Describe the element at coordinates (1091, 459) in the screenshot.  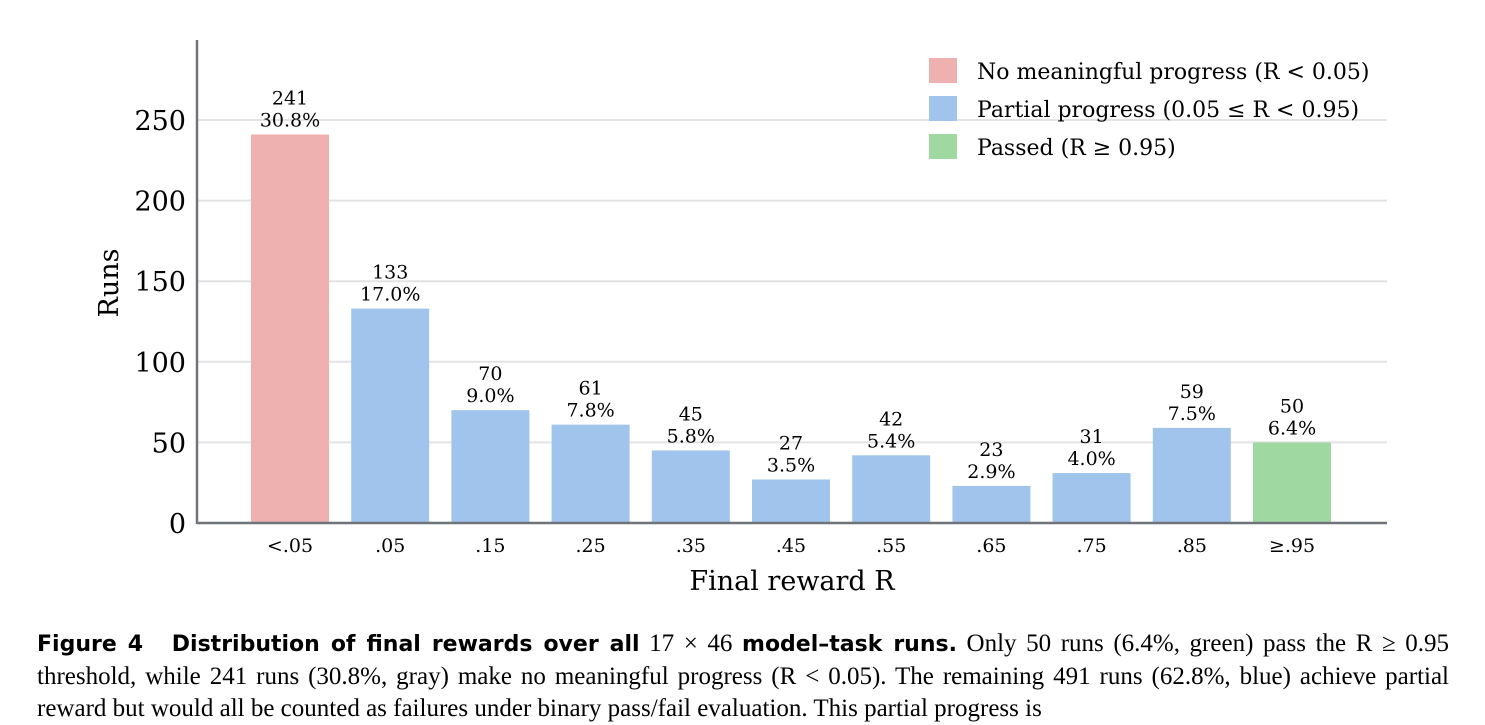
I see `bar-percent-label: 4.0%` at that location.